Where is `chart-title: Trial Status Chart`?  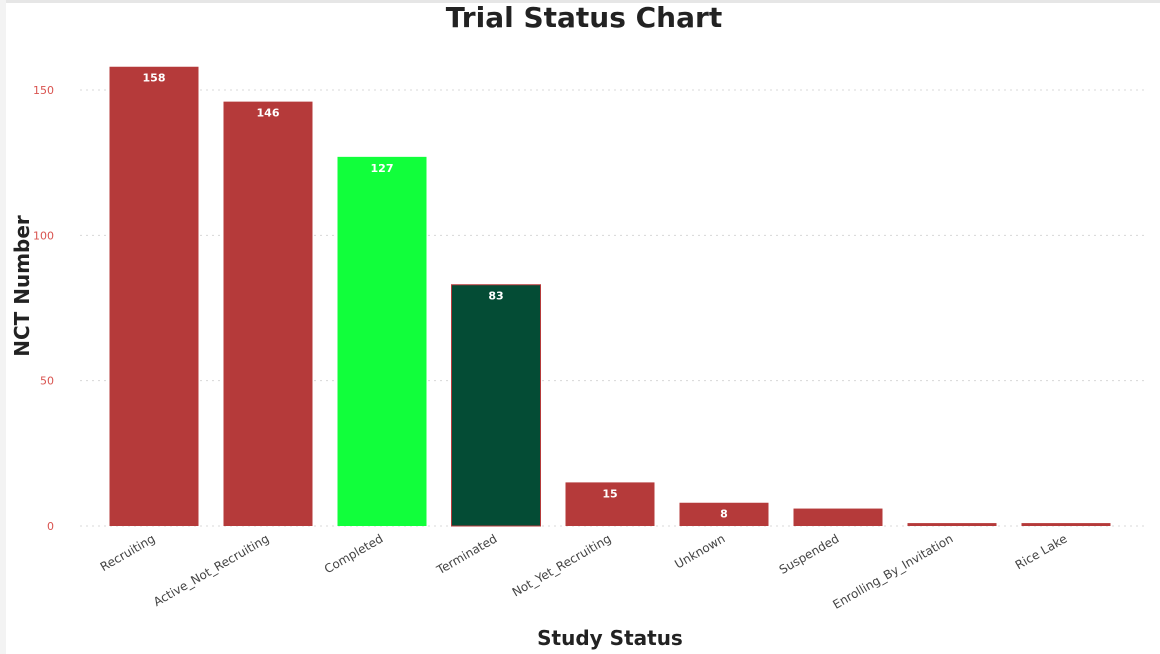 chart-title: Trial Status Chart is located at coordinates (584, 17).